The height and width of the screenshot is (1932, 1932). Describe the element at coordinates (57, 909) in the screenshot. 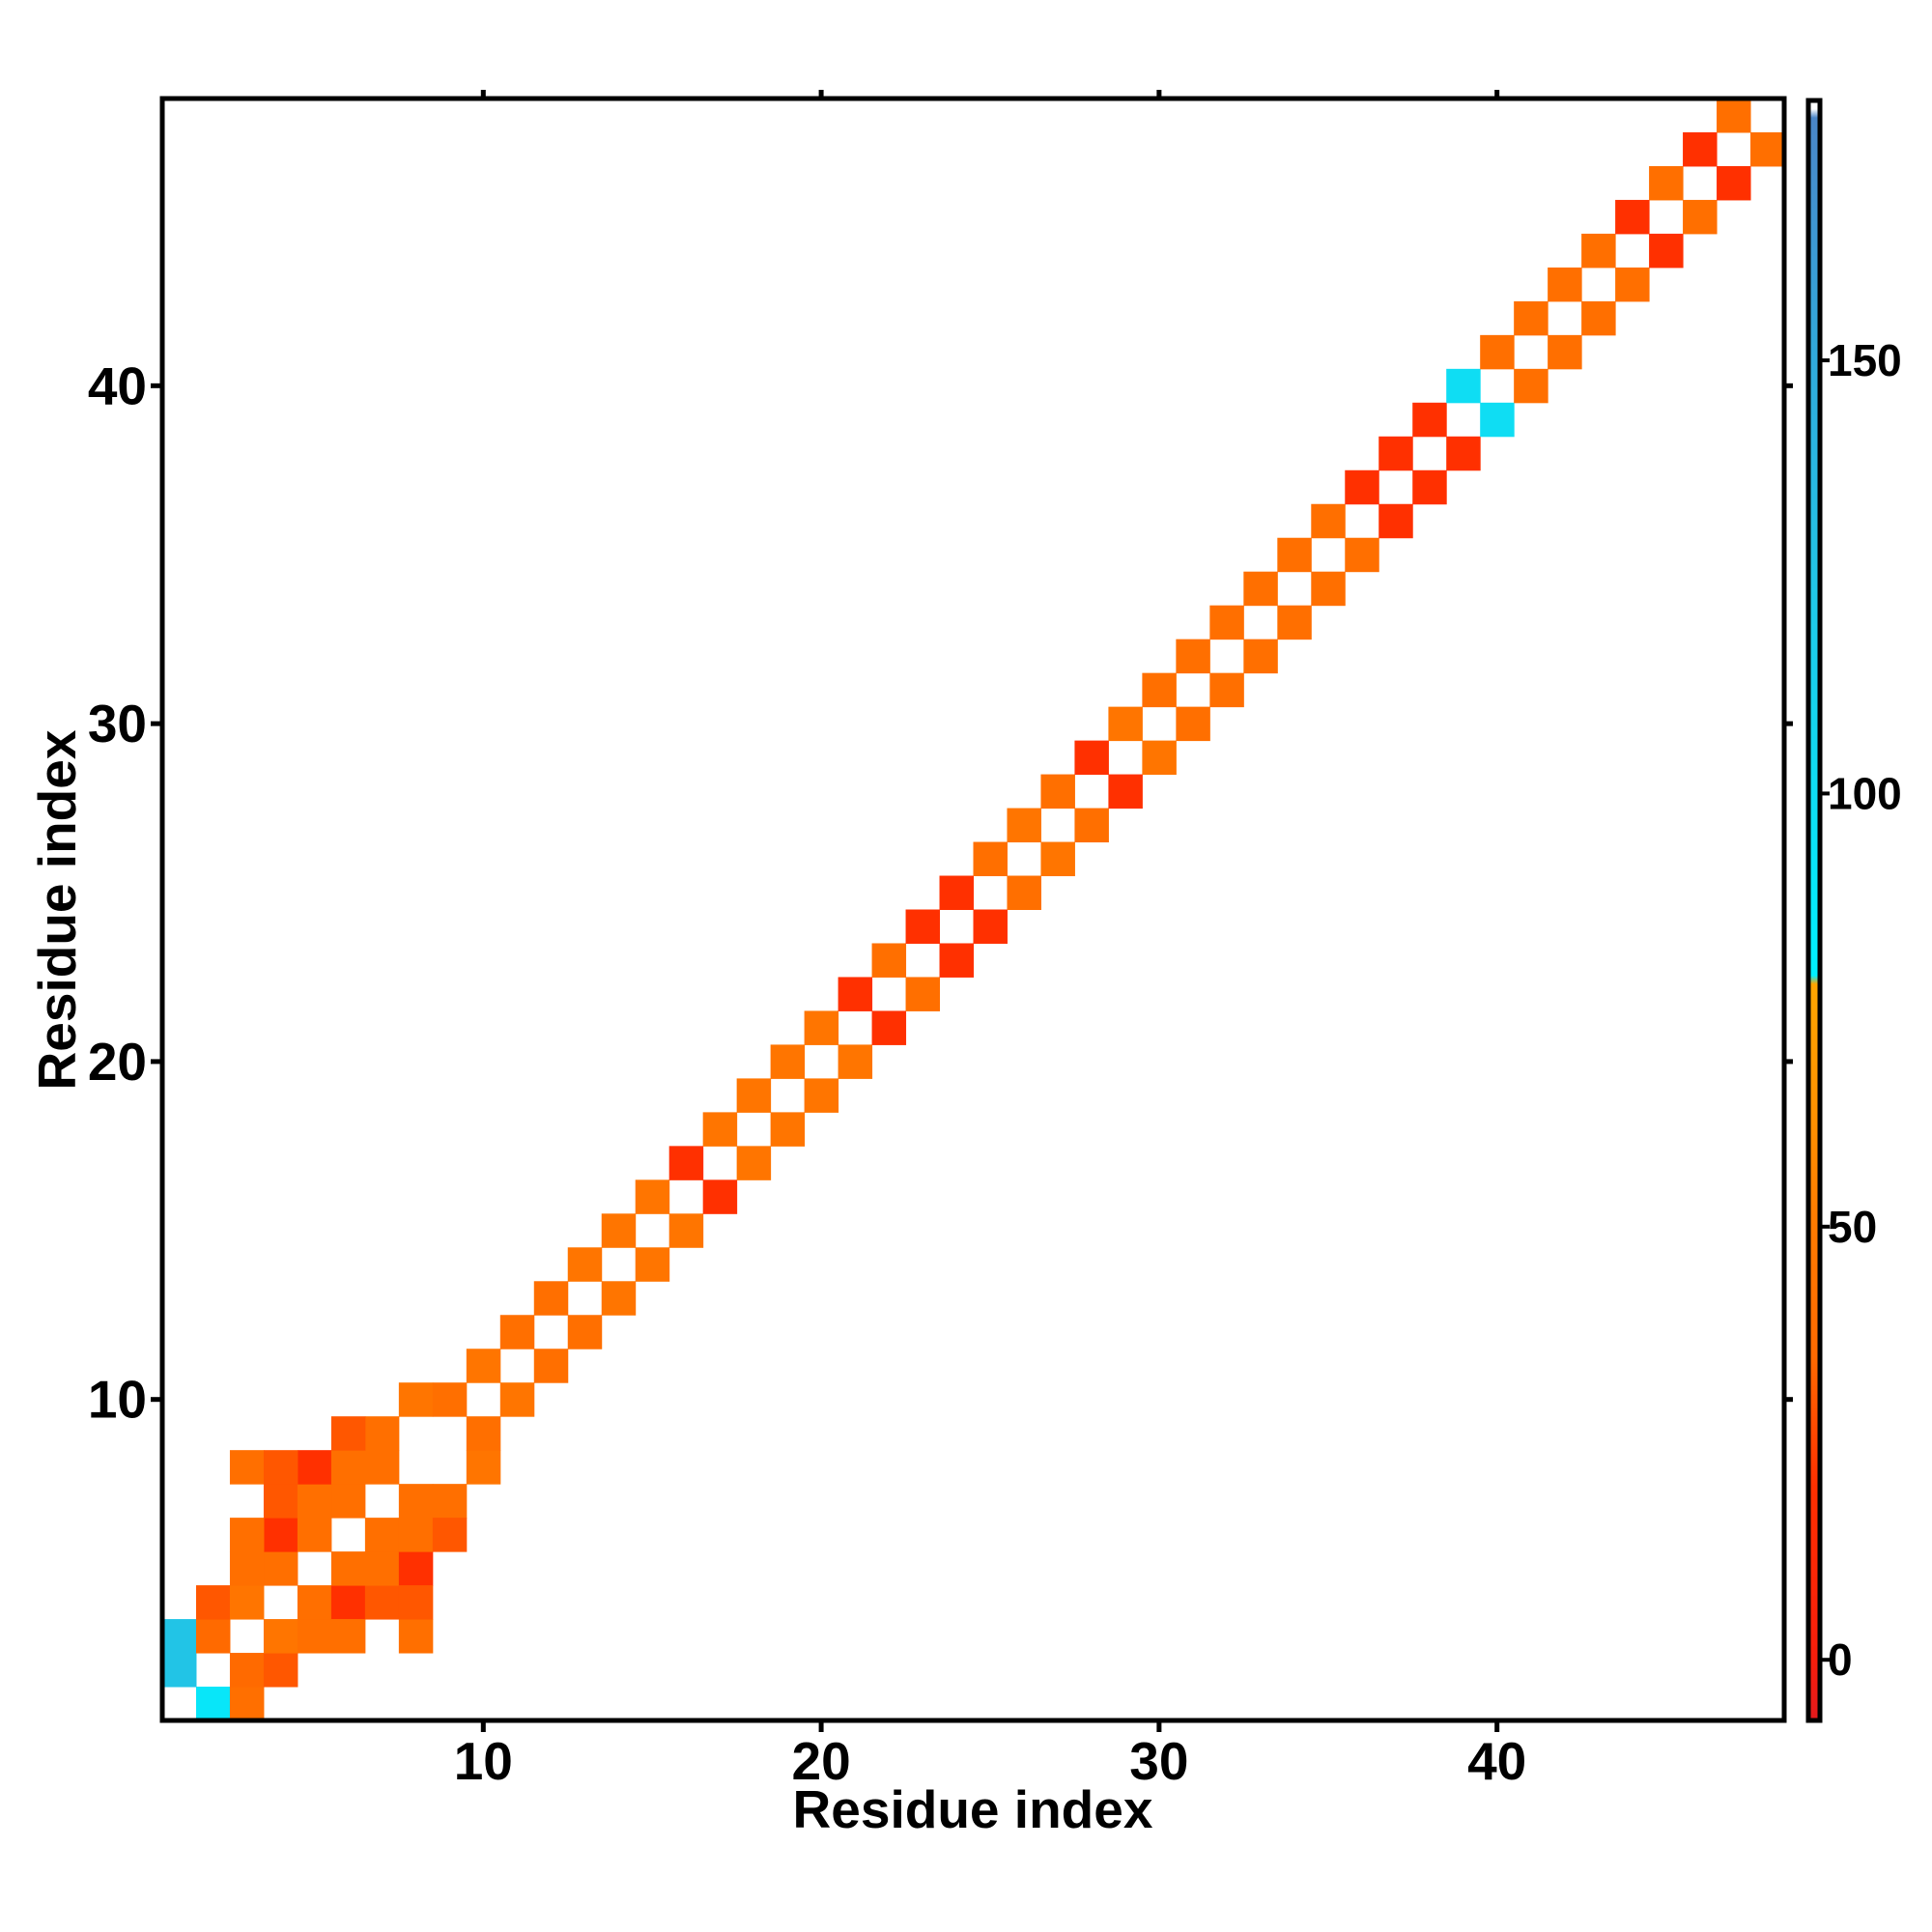

I see `y-axis-label: Residue index` at that location.